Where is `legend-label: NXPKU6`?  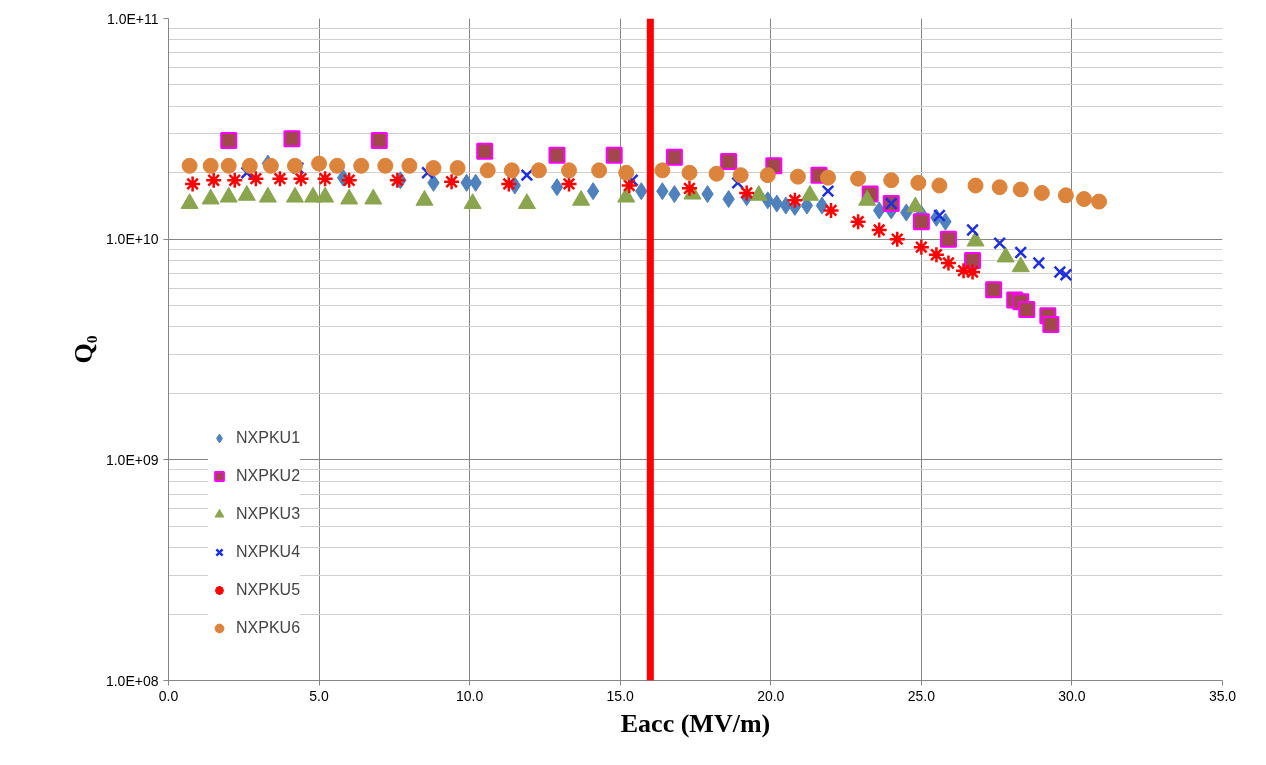 legend-label: NXPKU6 is located at coordinates (268, 628).